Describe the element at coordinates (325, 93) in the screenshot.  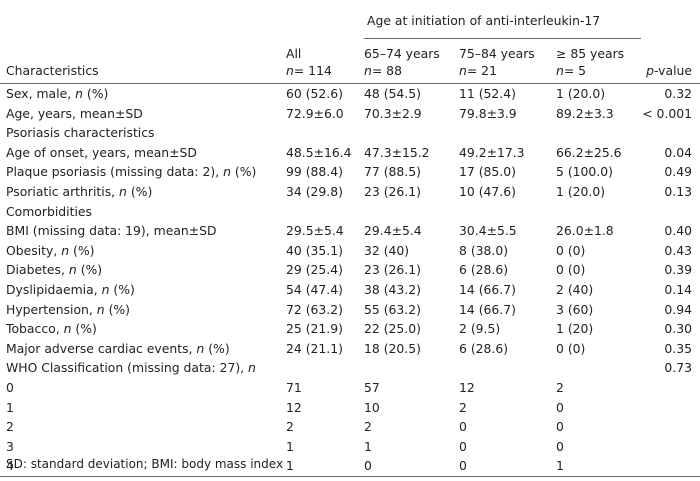
I see `cell-all: 60 (52.6)` at that location.